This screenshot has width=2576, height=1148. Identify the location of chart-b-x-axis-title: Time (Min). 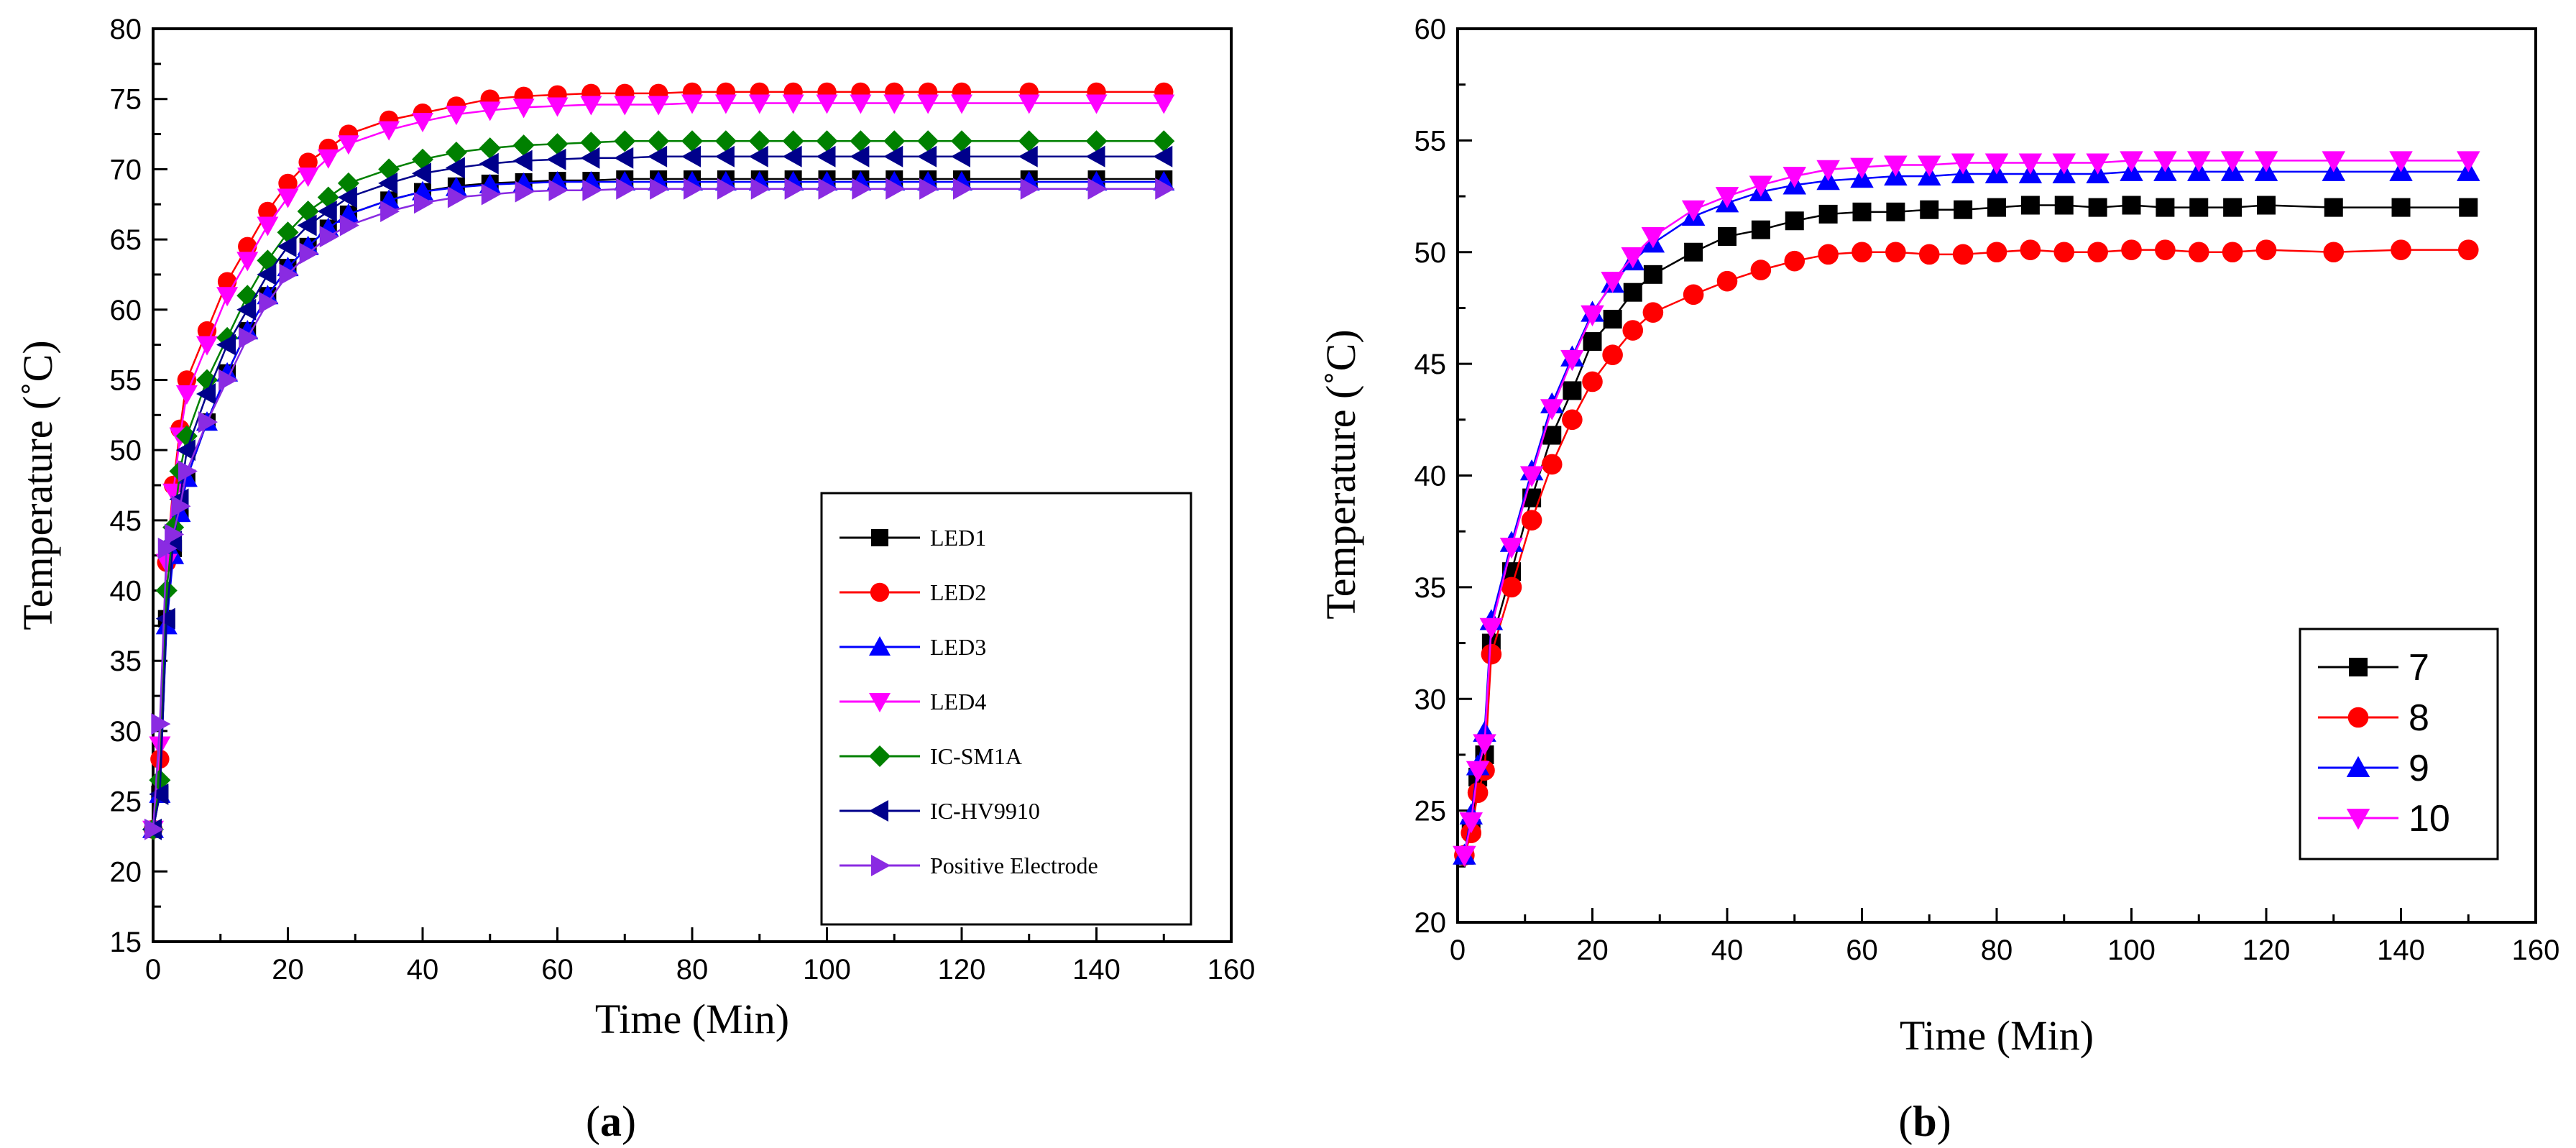
(1997, 1035).